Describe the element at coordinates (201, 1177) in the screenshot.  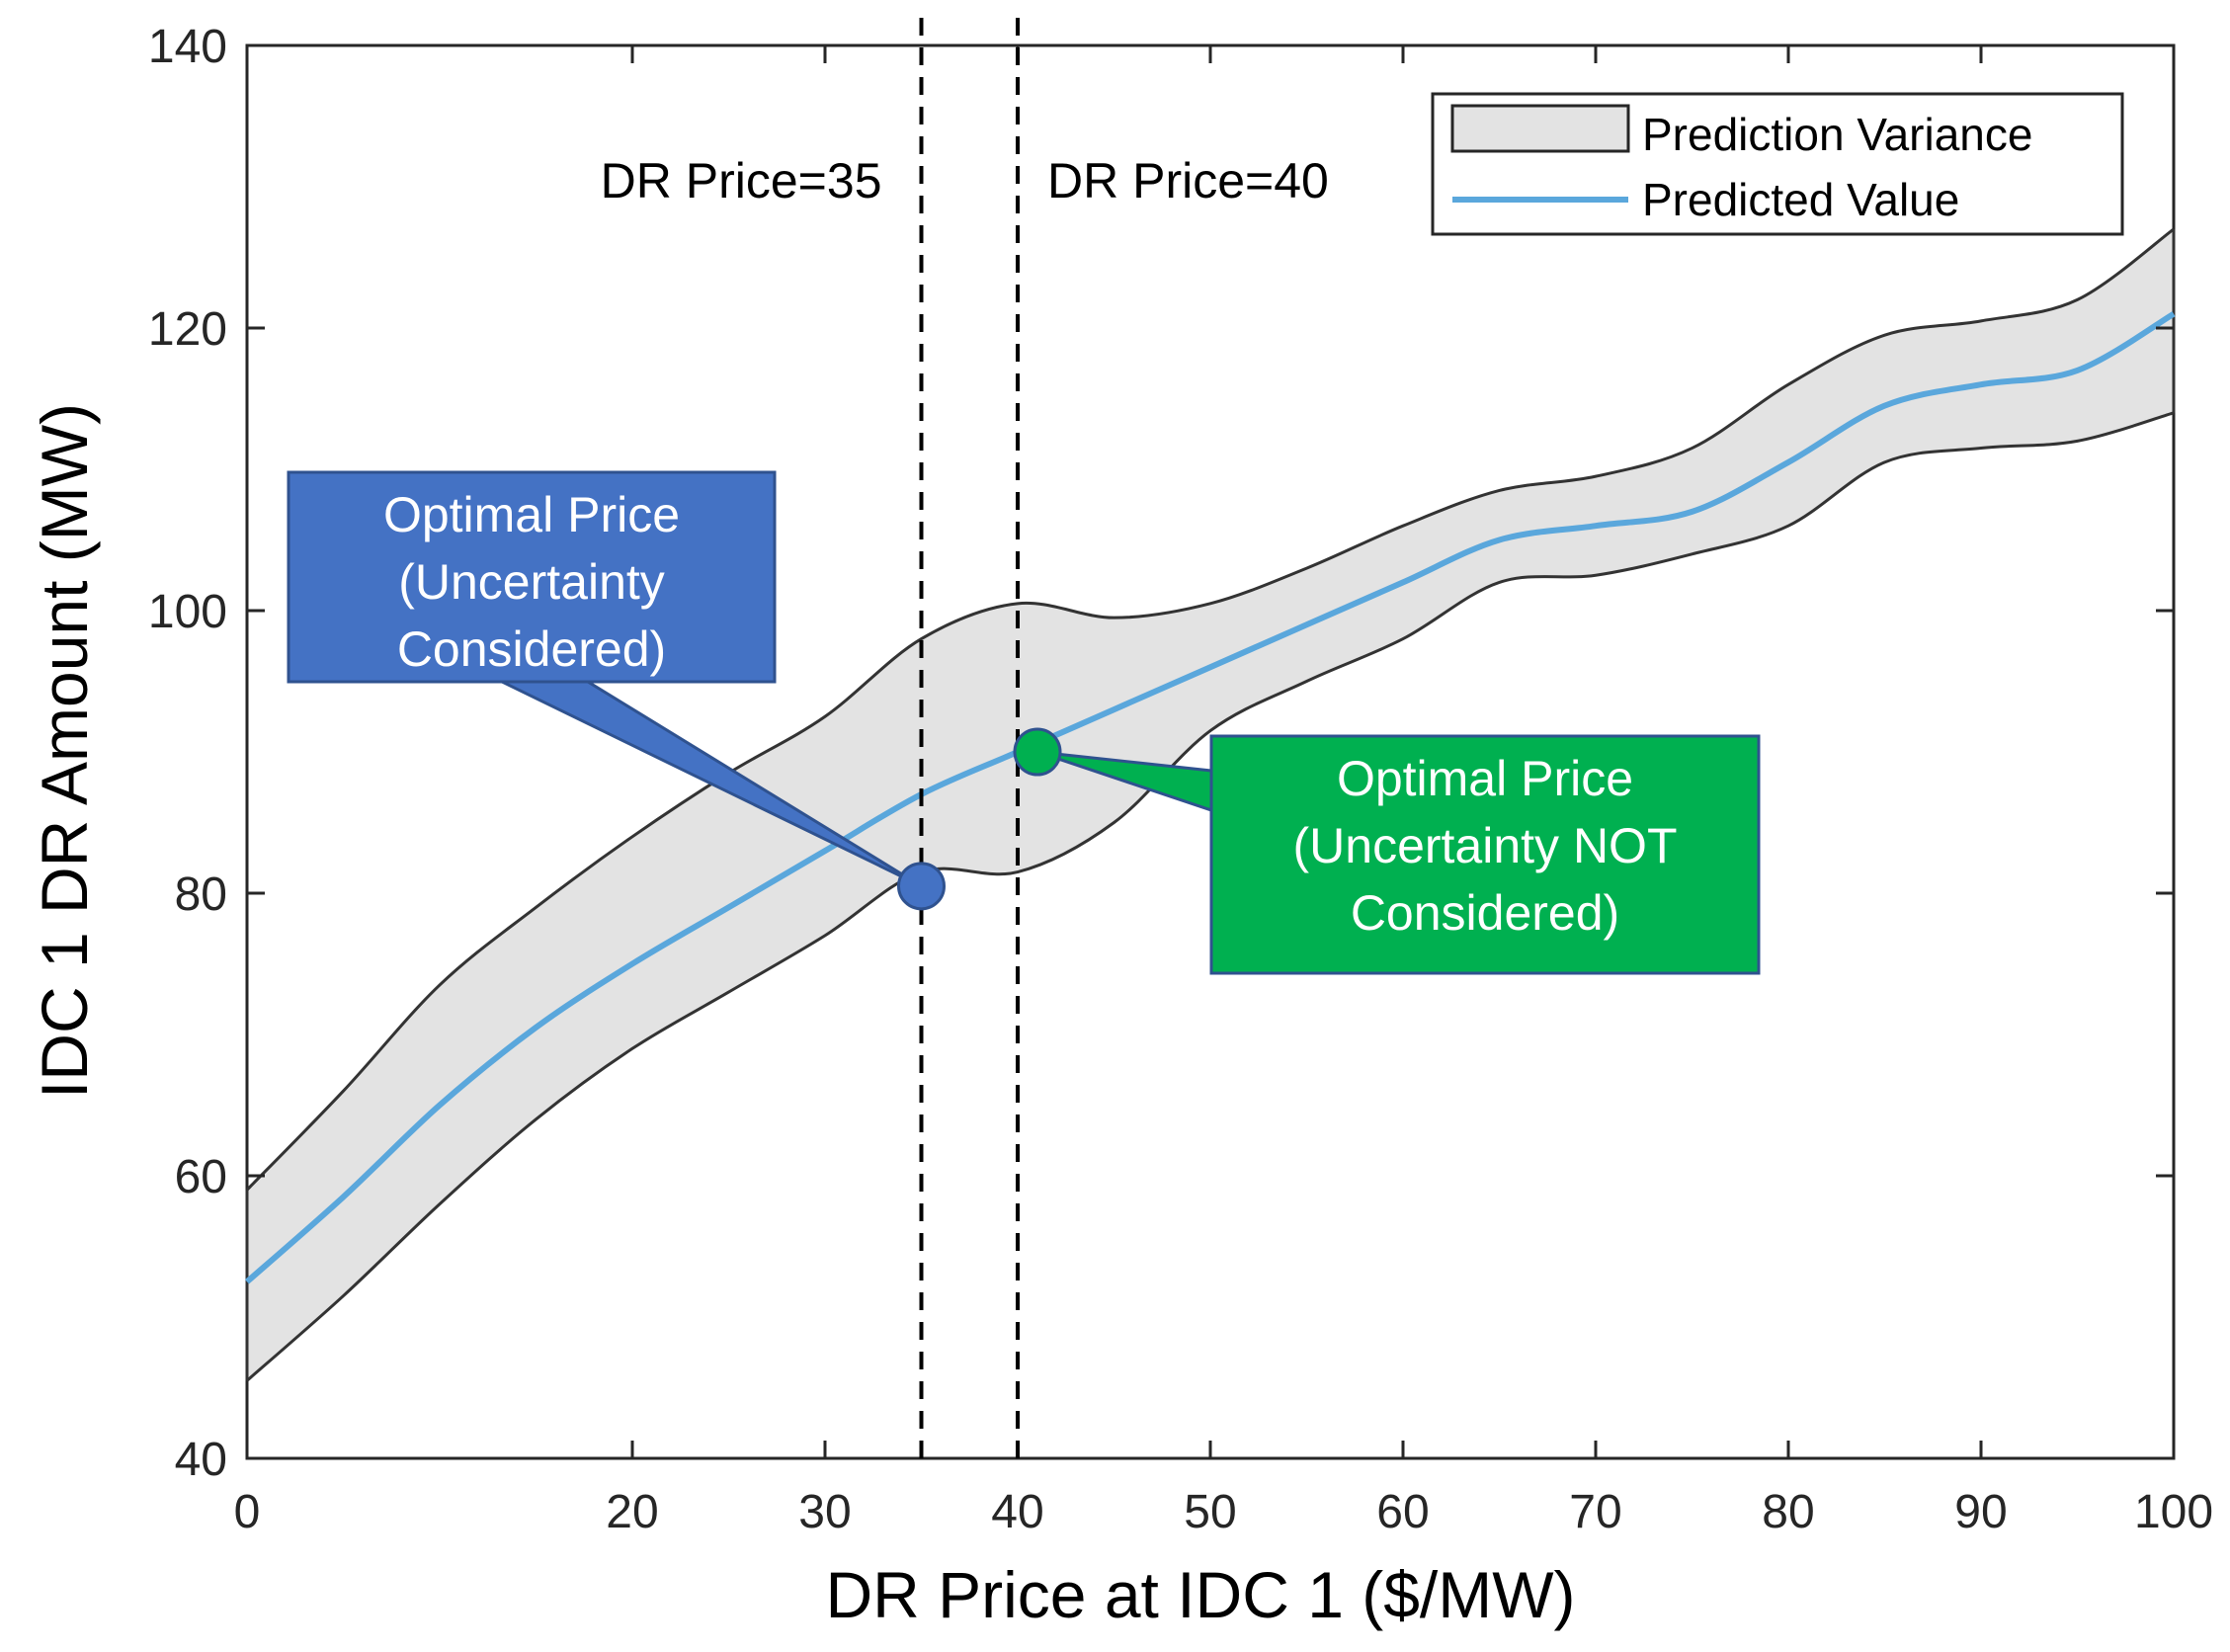
I see `y-tick-label: 60` at that location.